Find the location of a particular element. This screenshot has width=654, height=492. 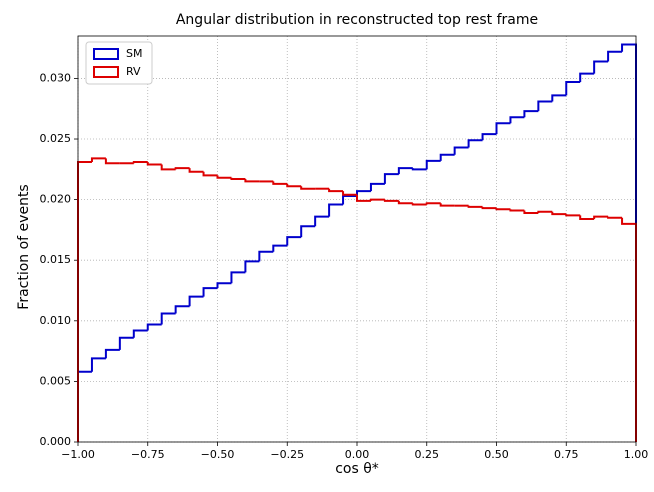

x-tick-label: 0.00 is located at coordinates (357, 454).